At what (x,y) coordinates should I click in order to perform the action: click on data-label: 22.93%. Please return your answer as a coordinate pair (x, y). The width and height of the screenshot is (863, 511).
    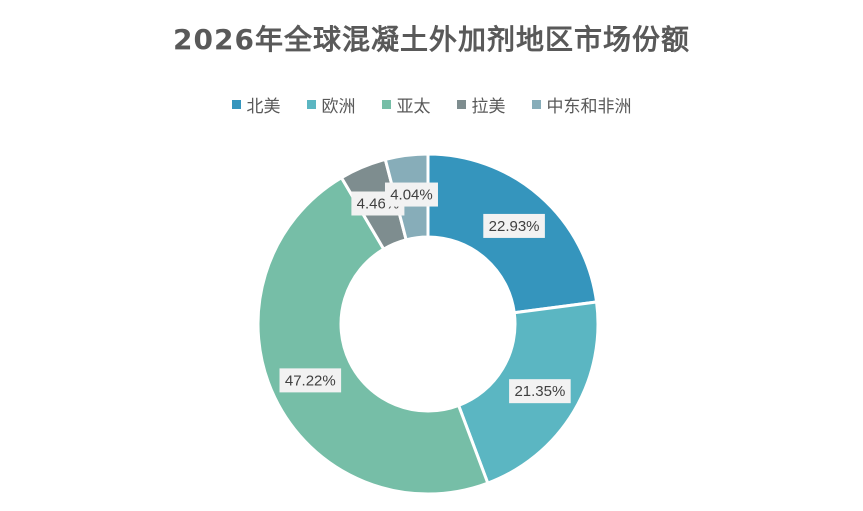
    Looking at the image, I should click on (514, 225).